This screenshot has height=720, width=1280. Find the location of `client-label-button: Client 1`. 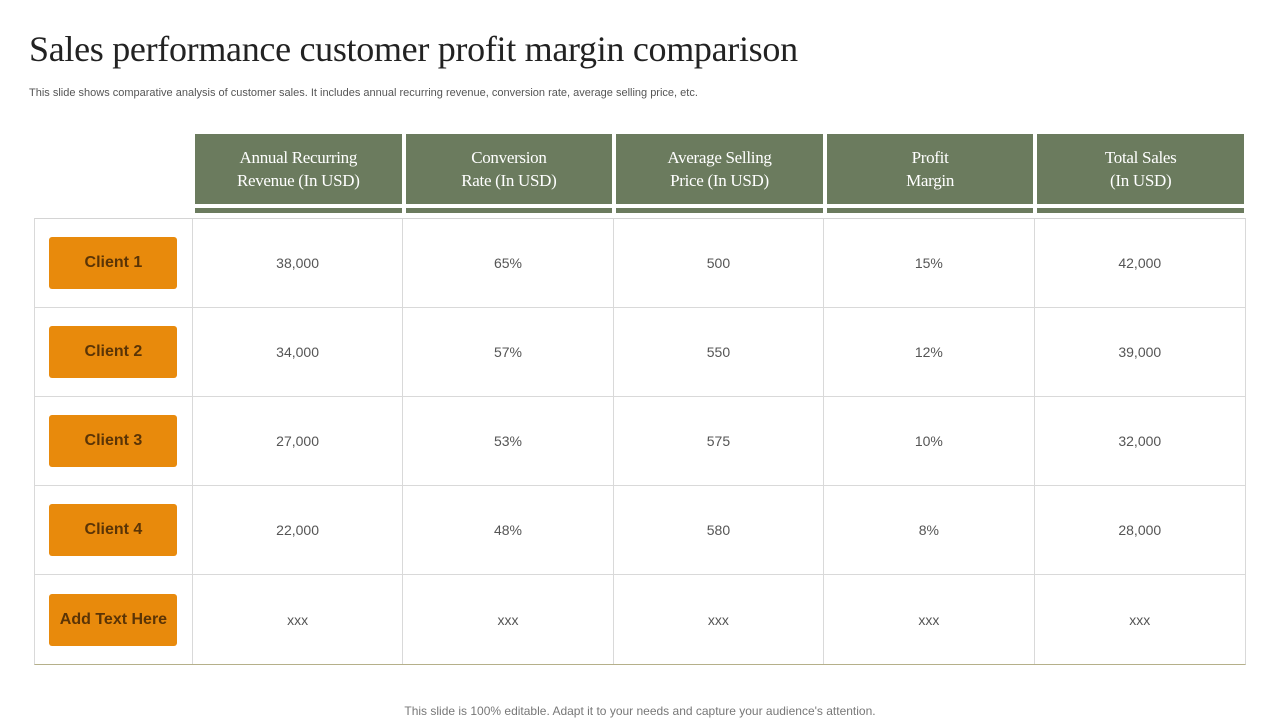

client-label-button: Client 1 is located at coordinates (113, 263).